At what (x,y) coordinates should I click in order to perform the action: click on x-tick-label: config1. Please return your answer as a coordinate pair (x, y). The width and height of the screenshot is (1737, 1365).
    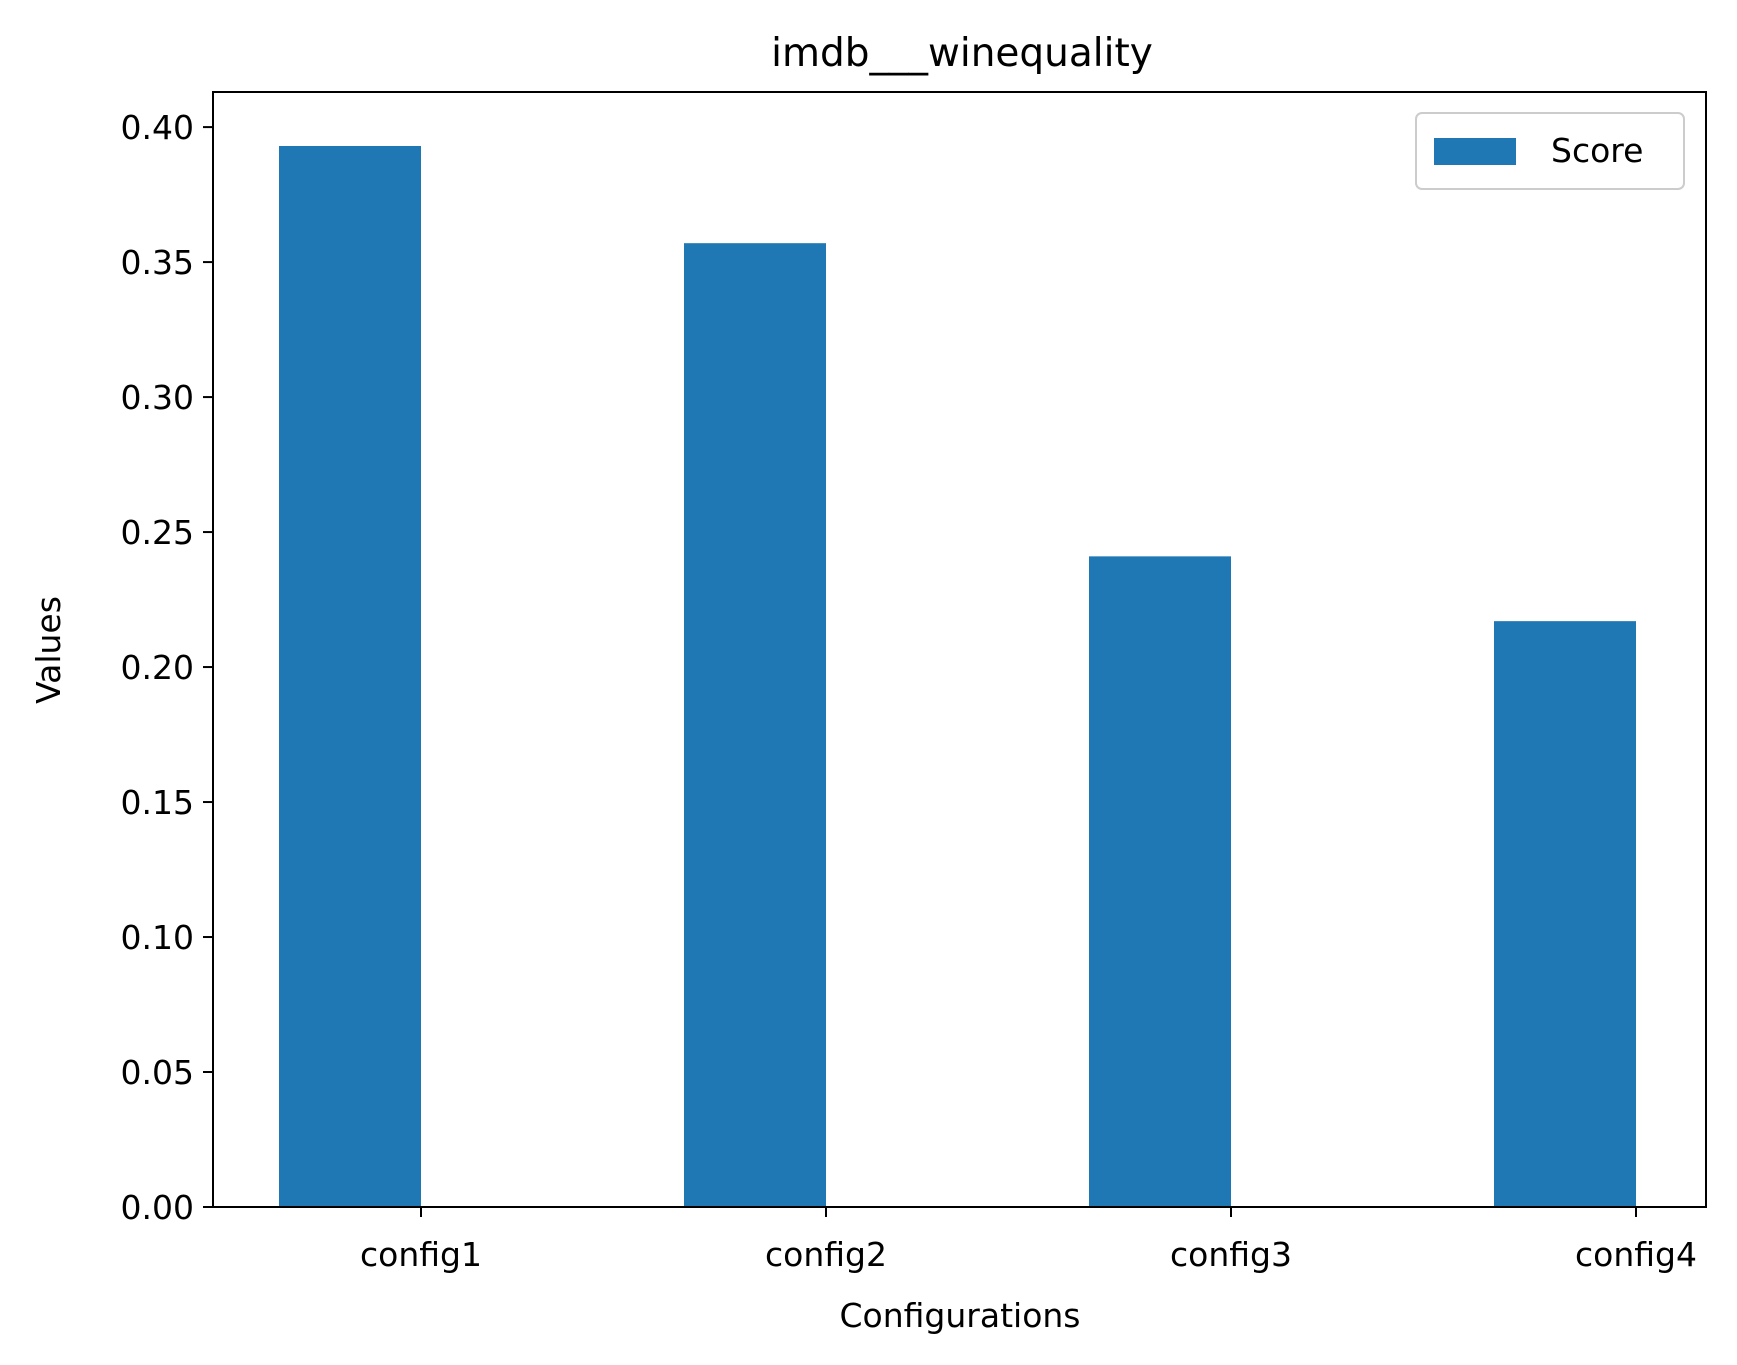
    Looking at the image, I should click on (421, 1254).